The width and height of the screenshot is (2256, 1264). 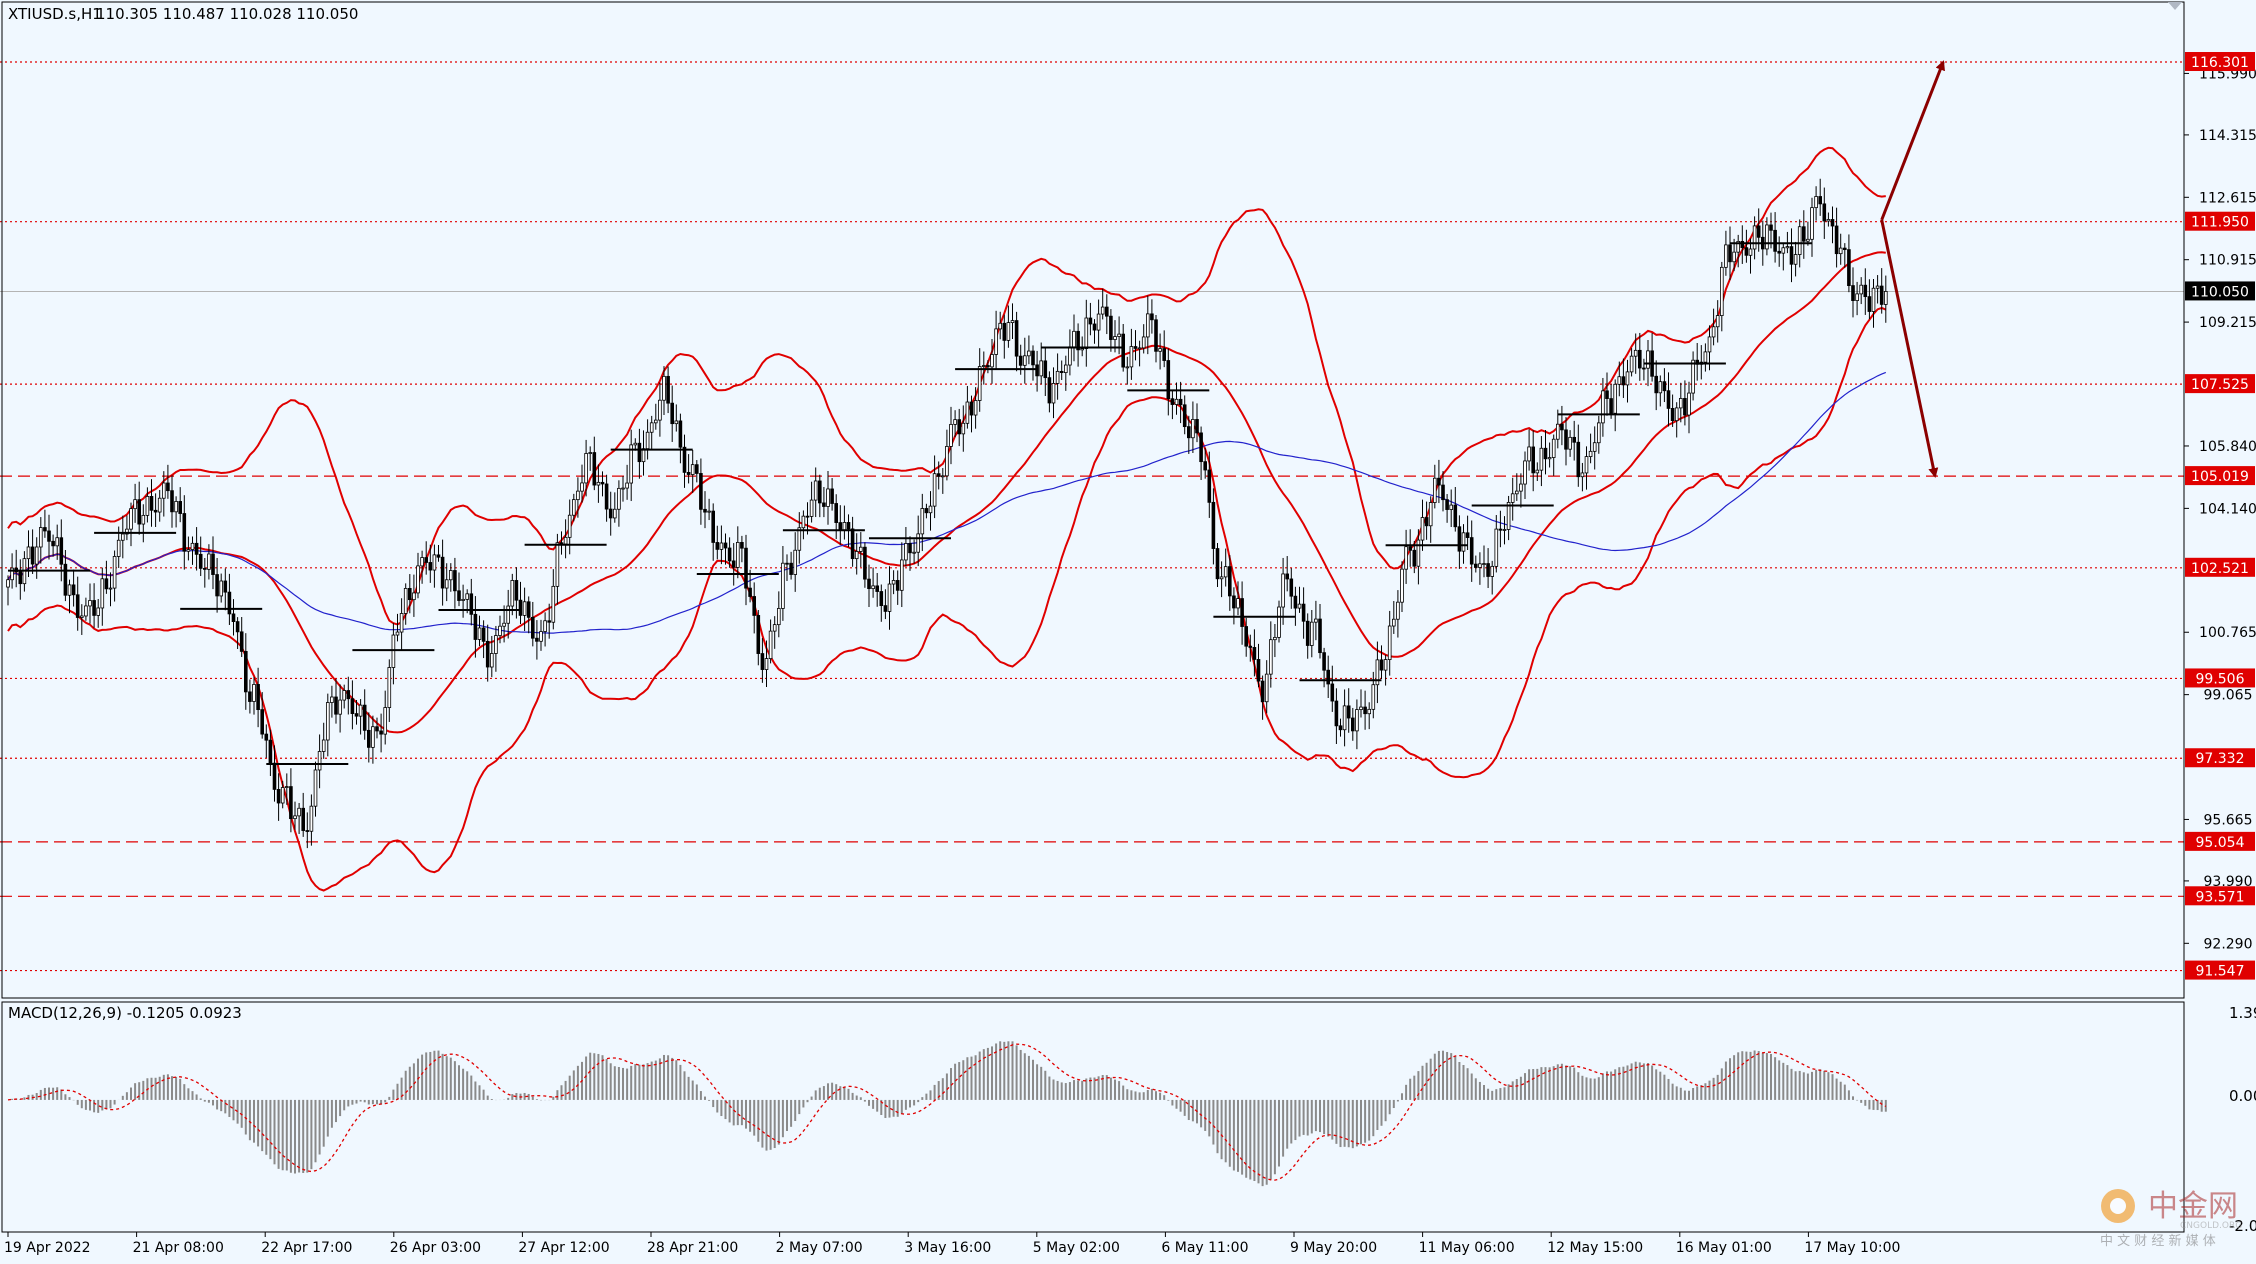 I want to click on time-tick-label: 6 May 11:00, so click(x=1204, y=1248).